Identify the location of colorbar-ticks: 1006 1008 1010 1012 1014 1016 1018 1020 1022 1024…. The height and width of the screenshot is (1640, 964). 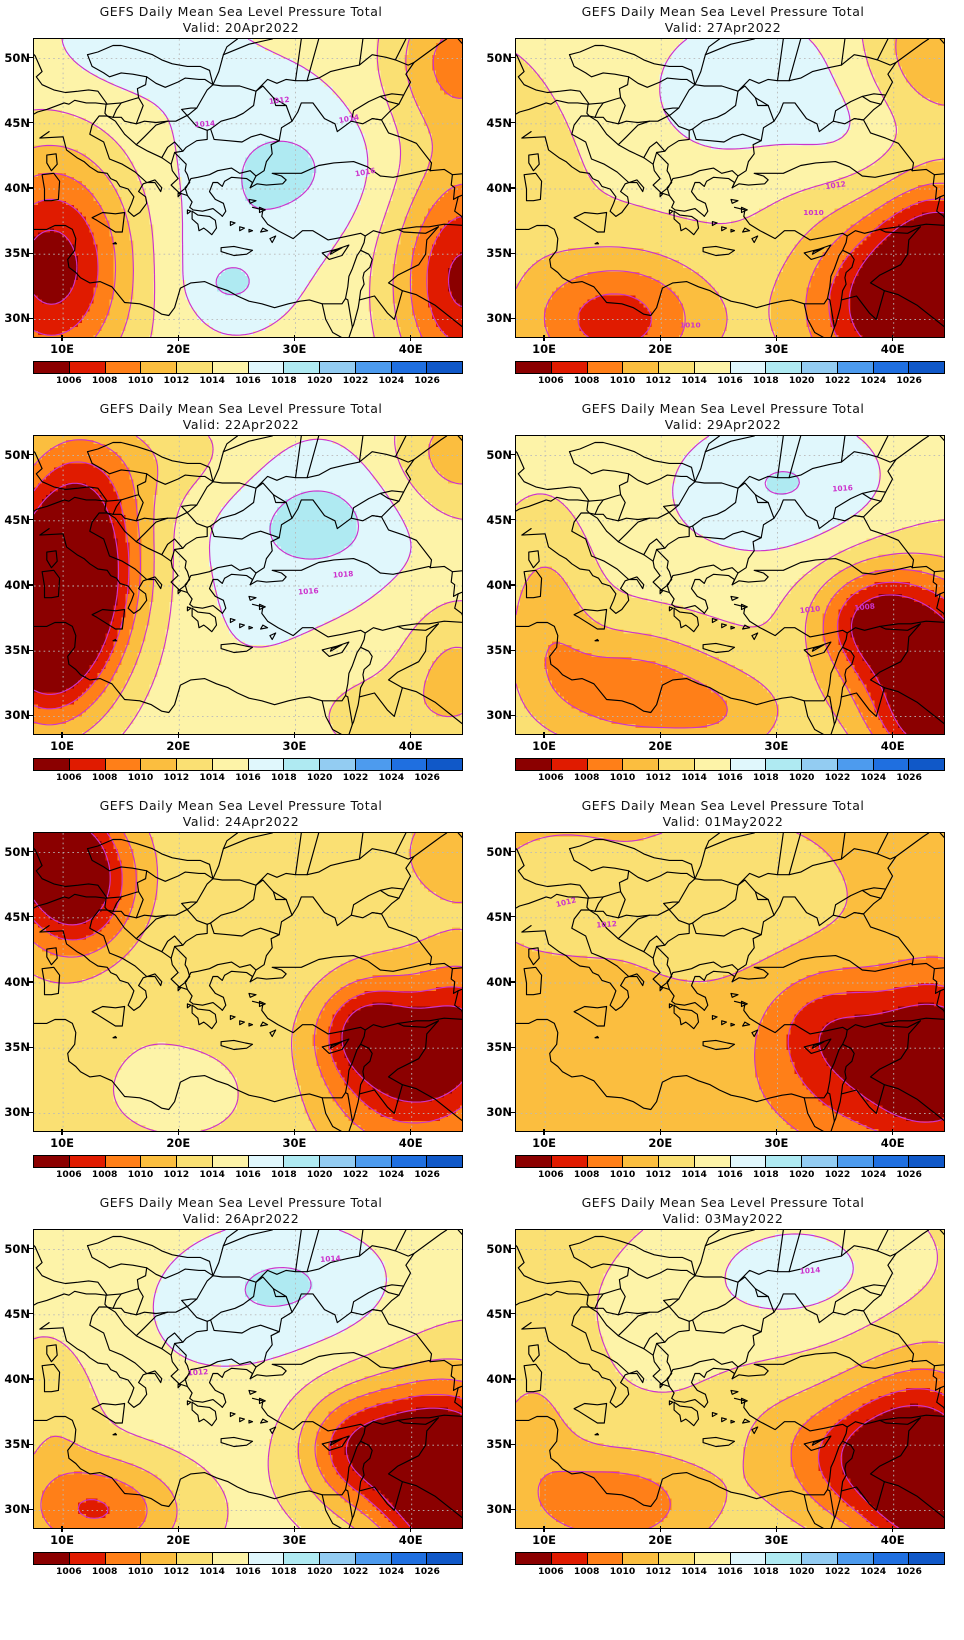
(730, 778).